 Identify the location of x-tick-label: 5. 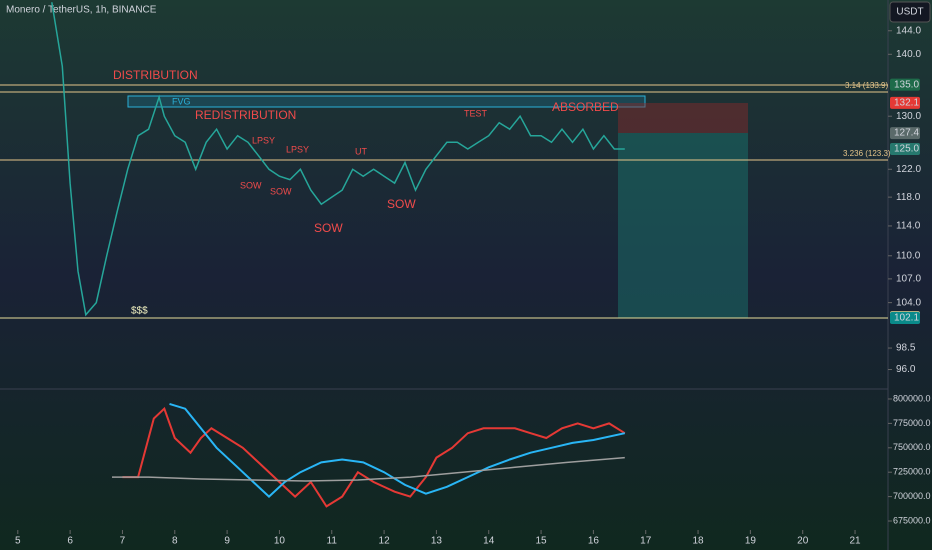
(18, 541).